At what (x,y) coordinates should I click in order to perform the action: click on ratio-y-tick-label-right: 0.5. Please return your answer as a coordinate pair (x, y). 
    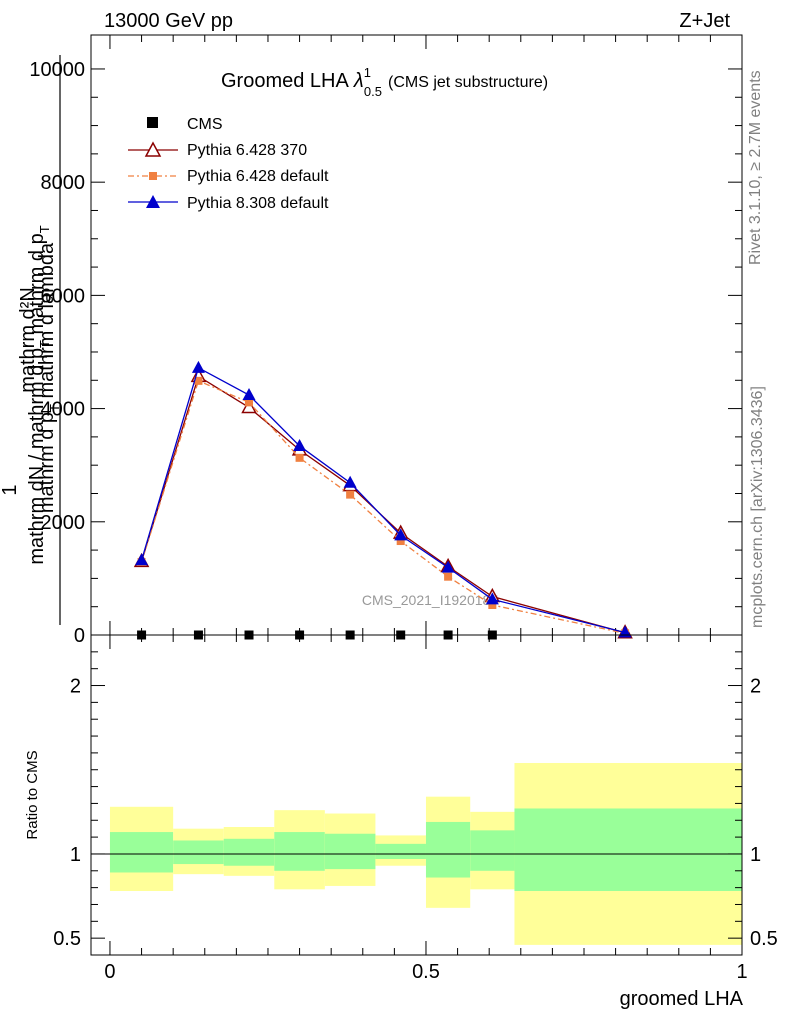
    Looking at the image, I should click on (764, 939).